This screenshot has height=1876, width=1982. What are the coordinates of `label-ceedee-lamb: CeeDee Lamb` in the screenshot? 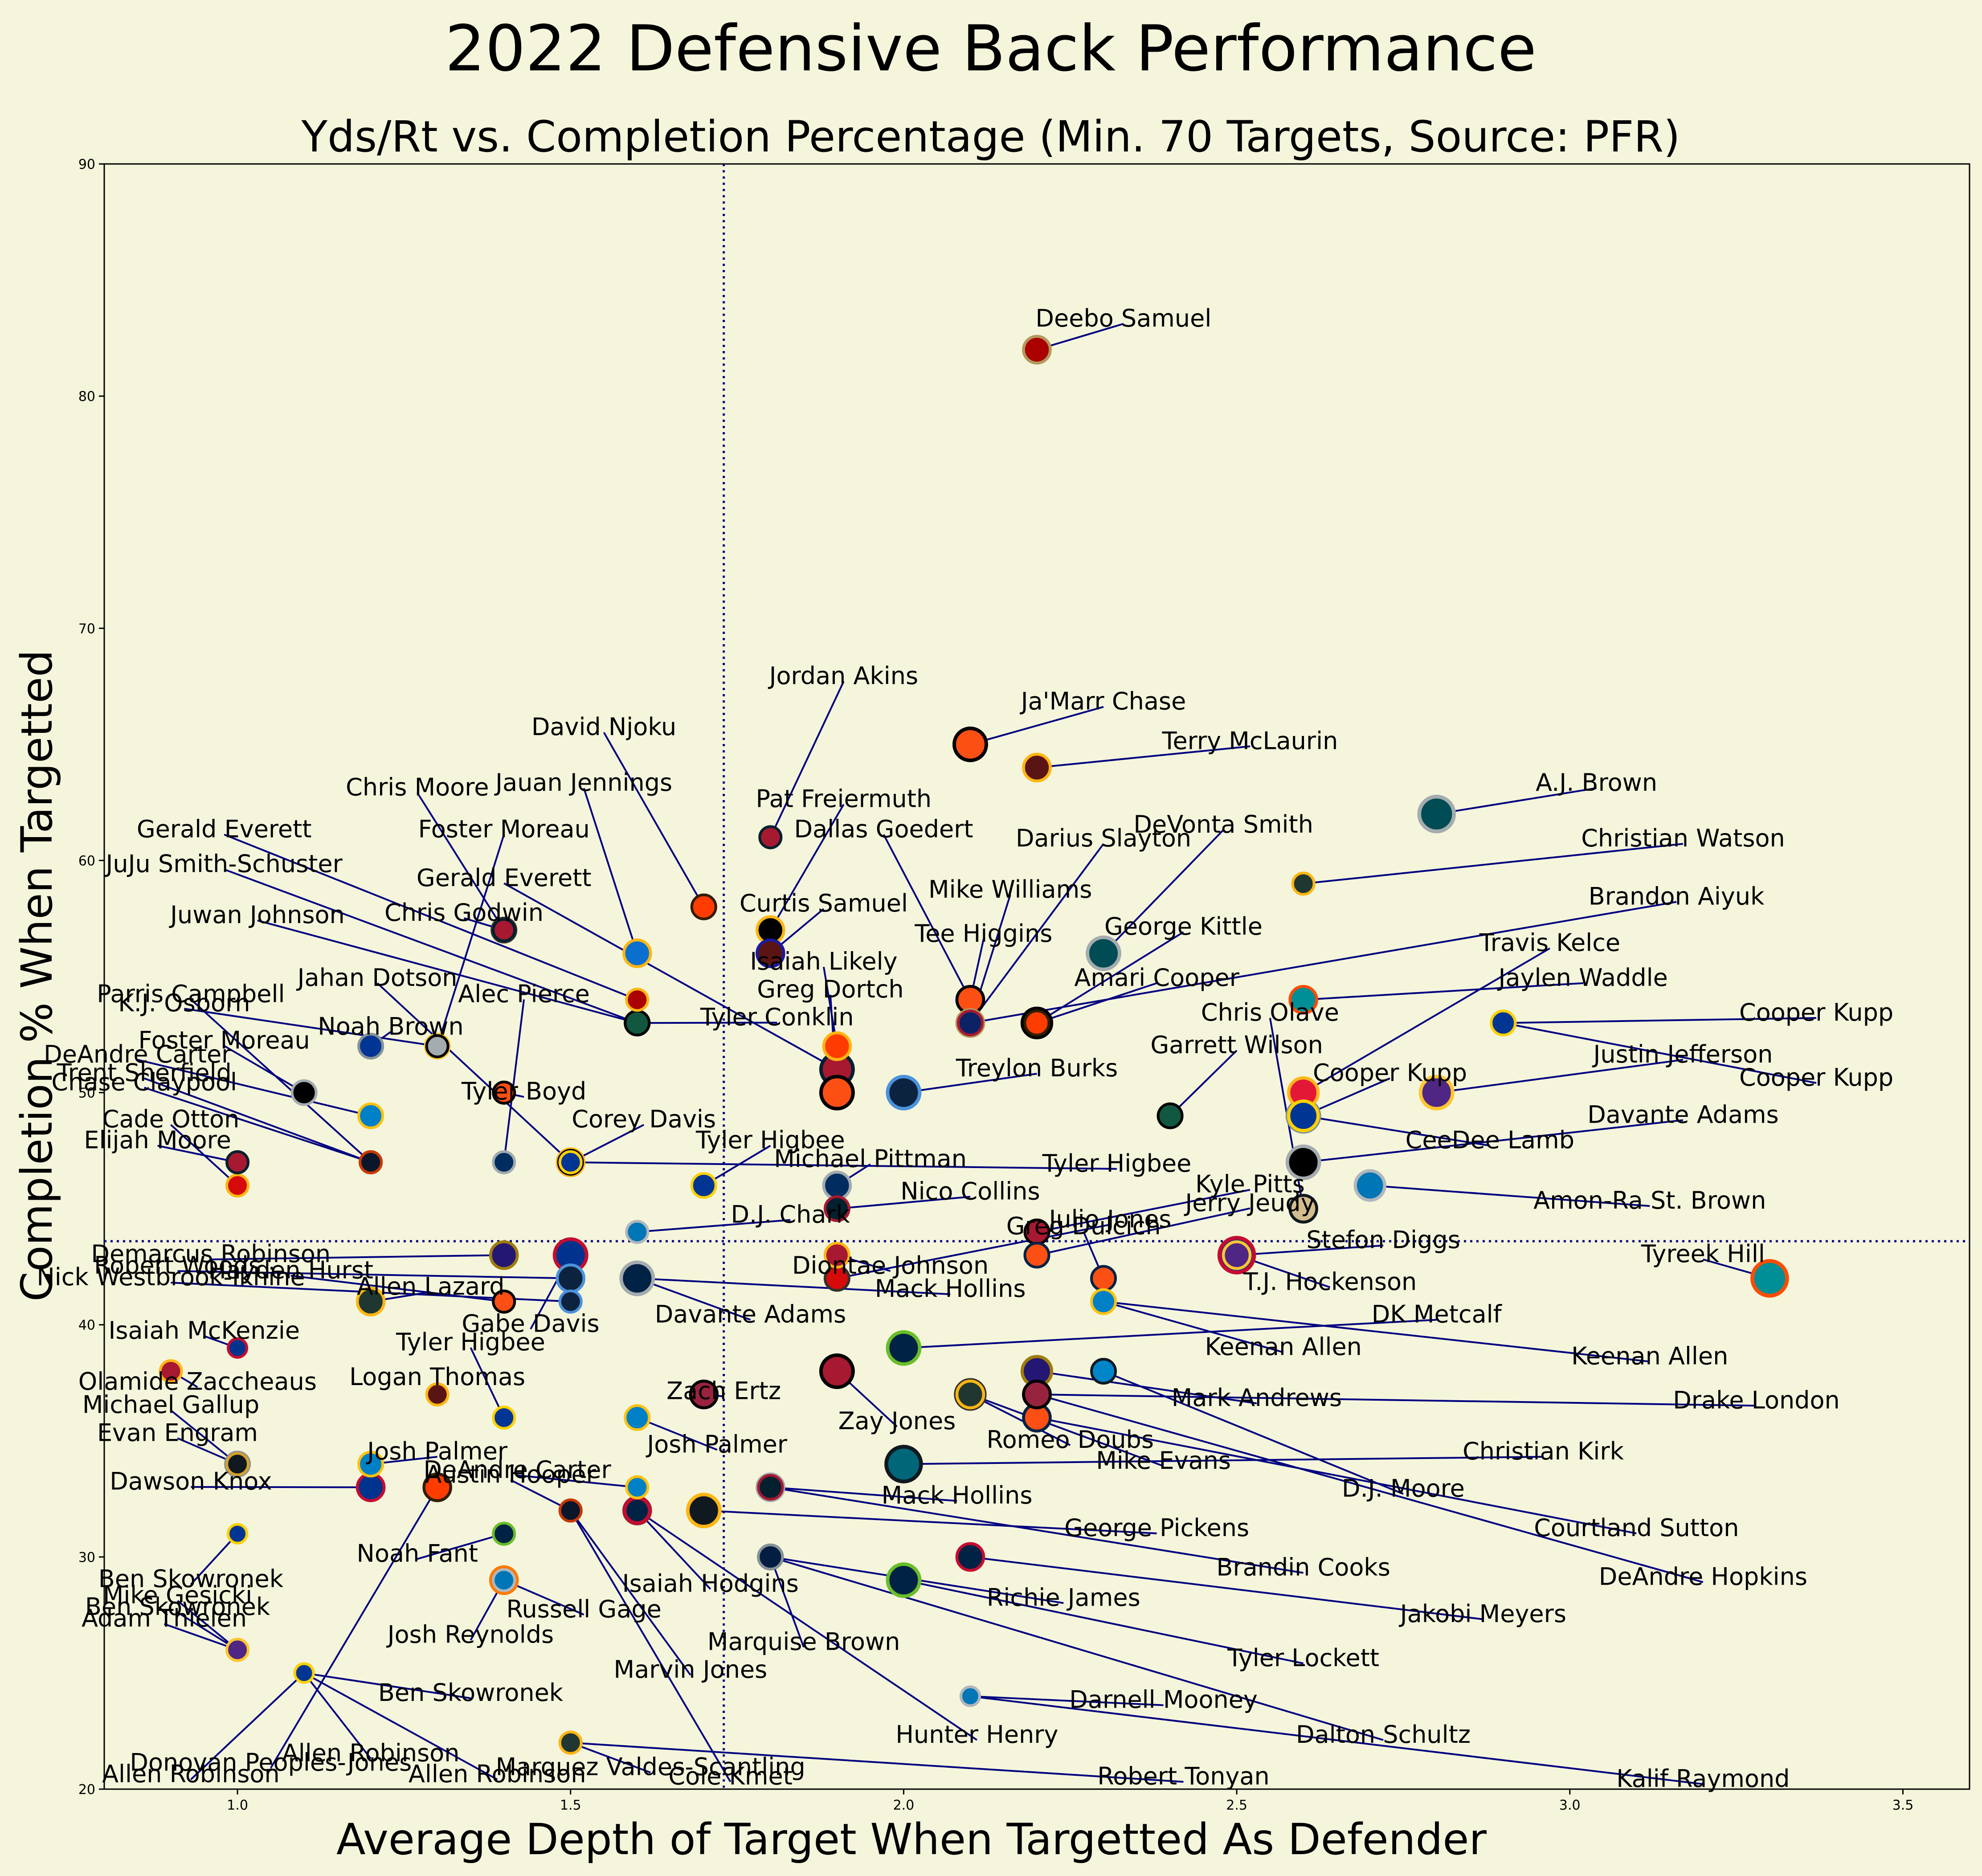 It's located at (1490, 1140).